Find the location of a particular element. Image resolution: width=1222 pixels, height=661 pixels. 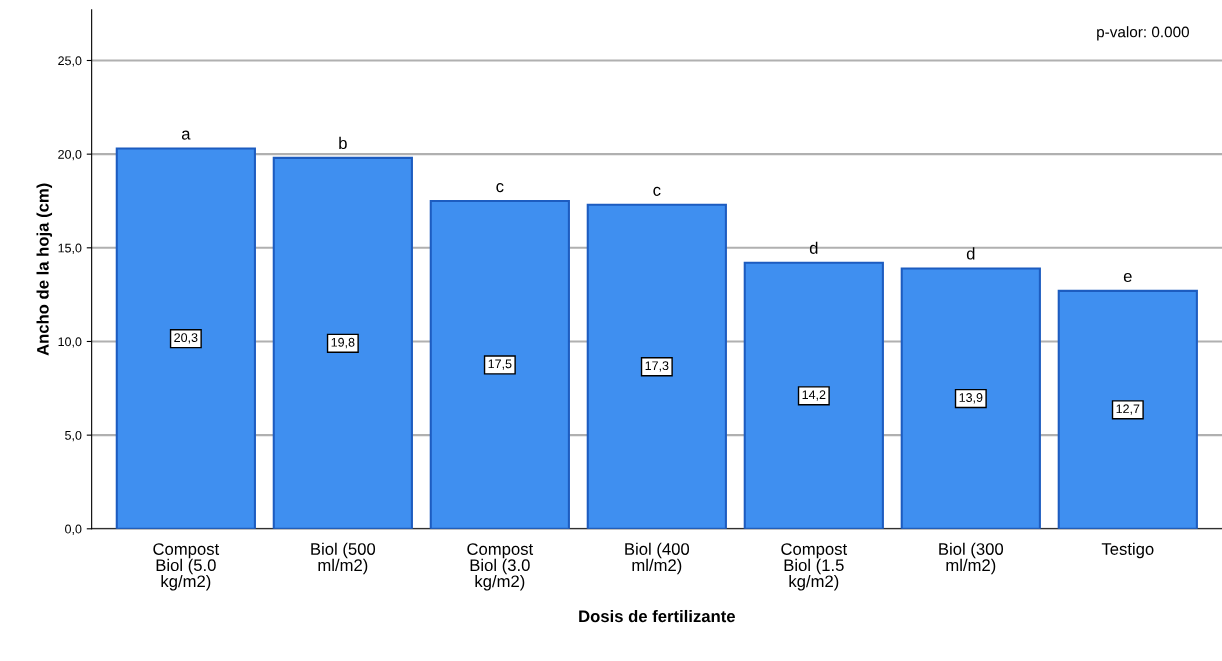

x-tick-label: Compost Biol (3.0 kg/m2) is located at coordinates (500, 567).